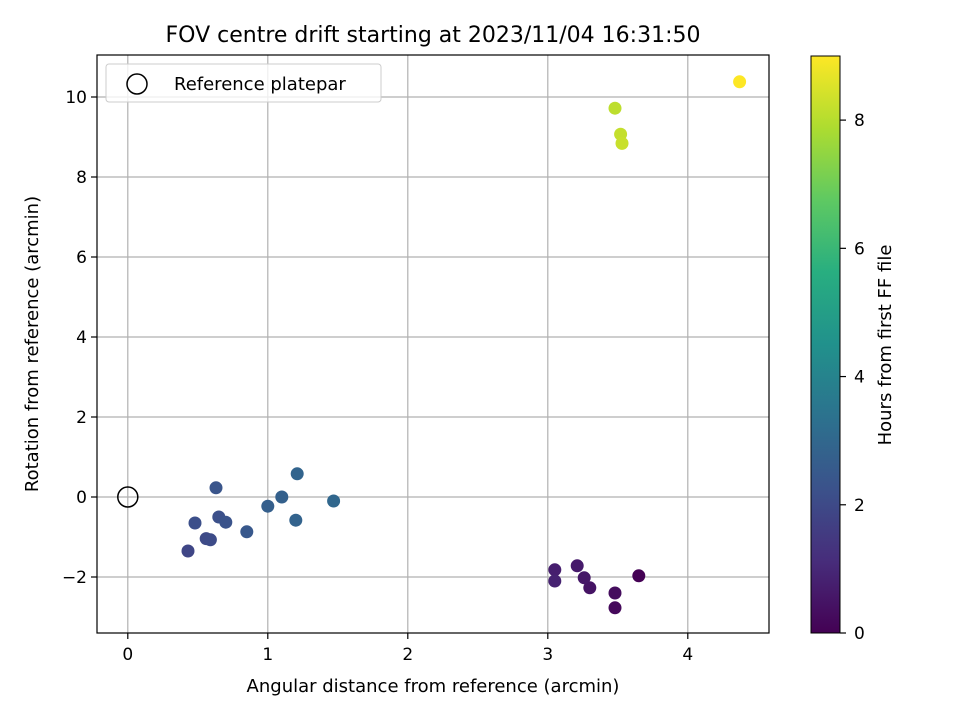 This screenshot has width=960, height=720. Describe the element at coordinates (547, 655) in the screenshot. I see `x-tick-label: 3` at that location.